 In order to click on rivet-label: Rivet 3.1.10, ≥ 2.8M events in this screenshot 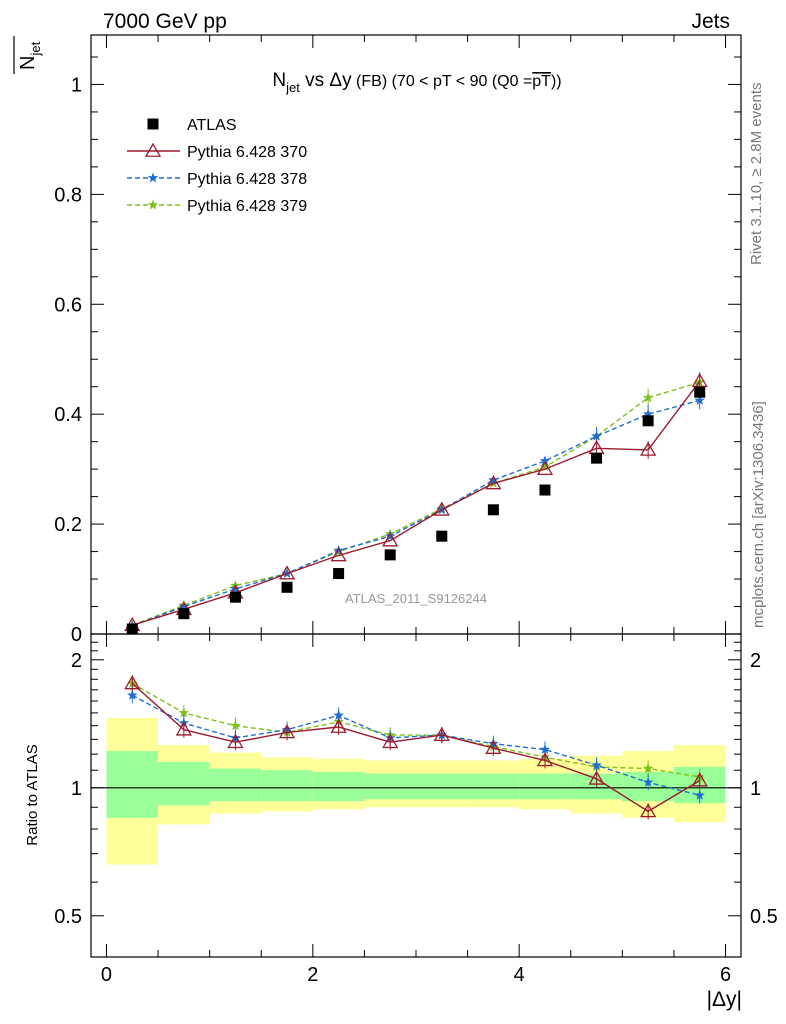, I will do `click(756, 174)`.